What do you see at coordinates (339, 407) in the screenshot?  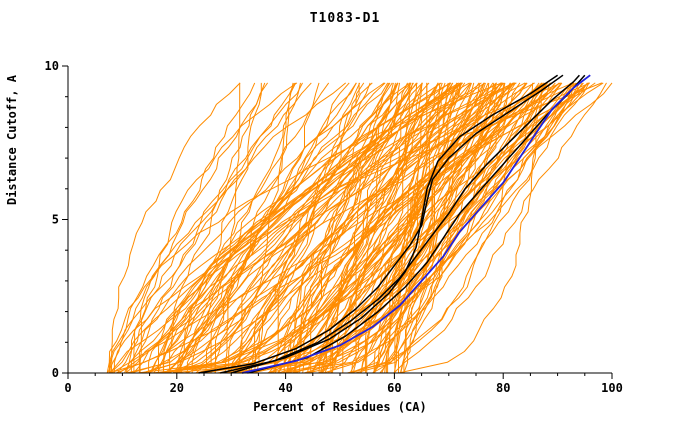 I see `x-axis-label: Percent of Residues (CA)` at bounding box center [339, 407].